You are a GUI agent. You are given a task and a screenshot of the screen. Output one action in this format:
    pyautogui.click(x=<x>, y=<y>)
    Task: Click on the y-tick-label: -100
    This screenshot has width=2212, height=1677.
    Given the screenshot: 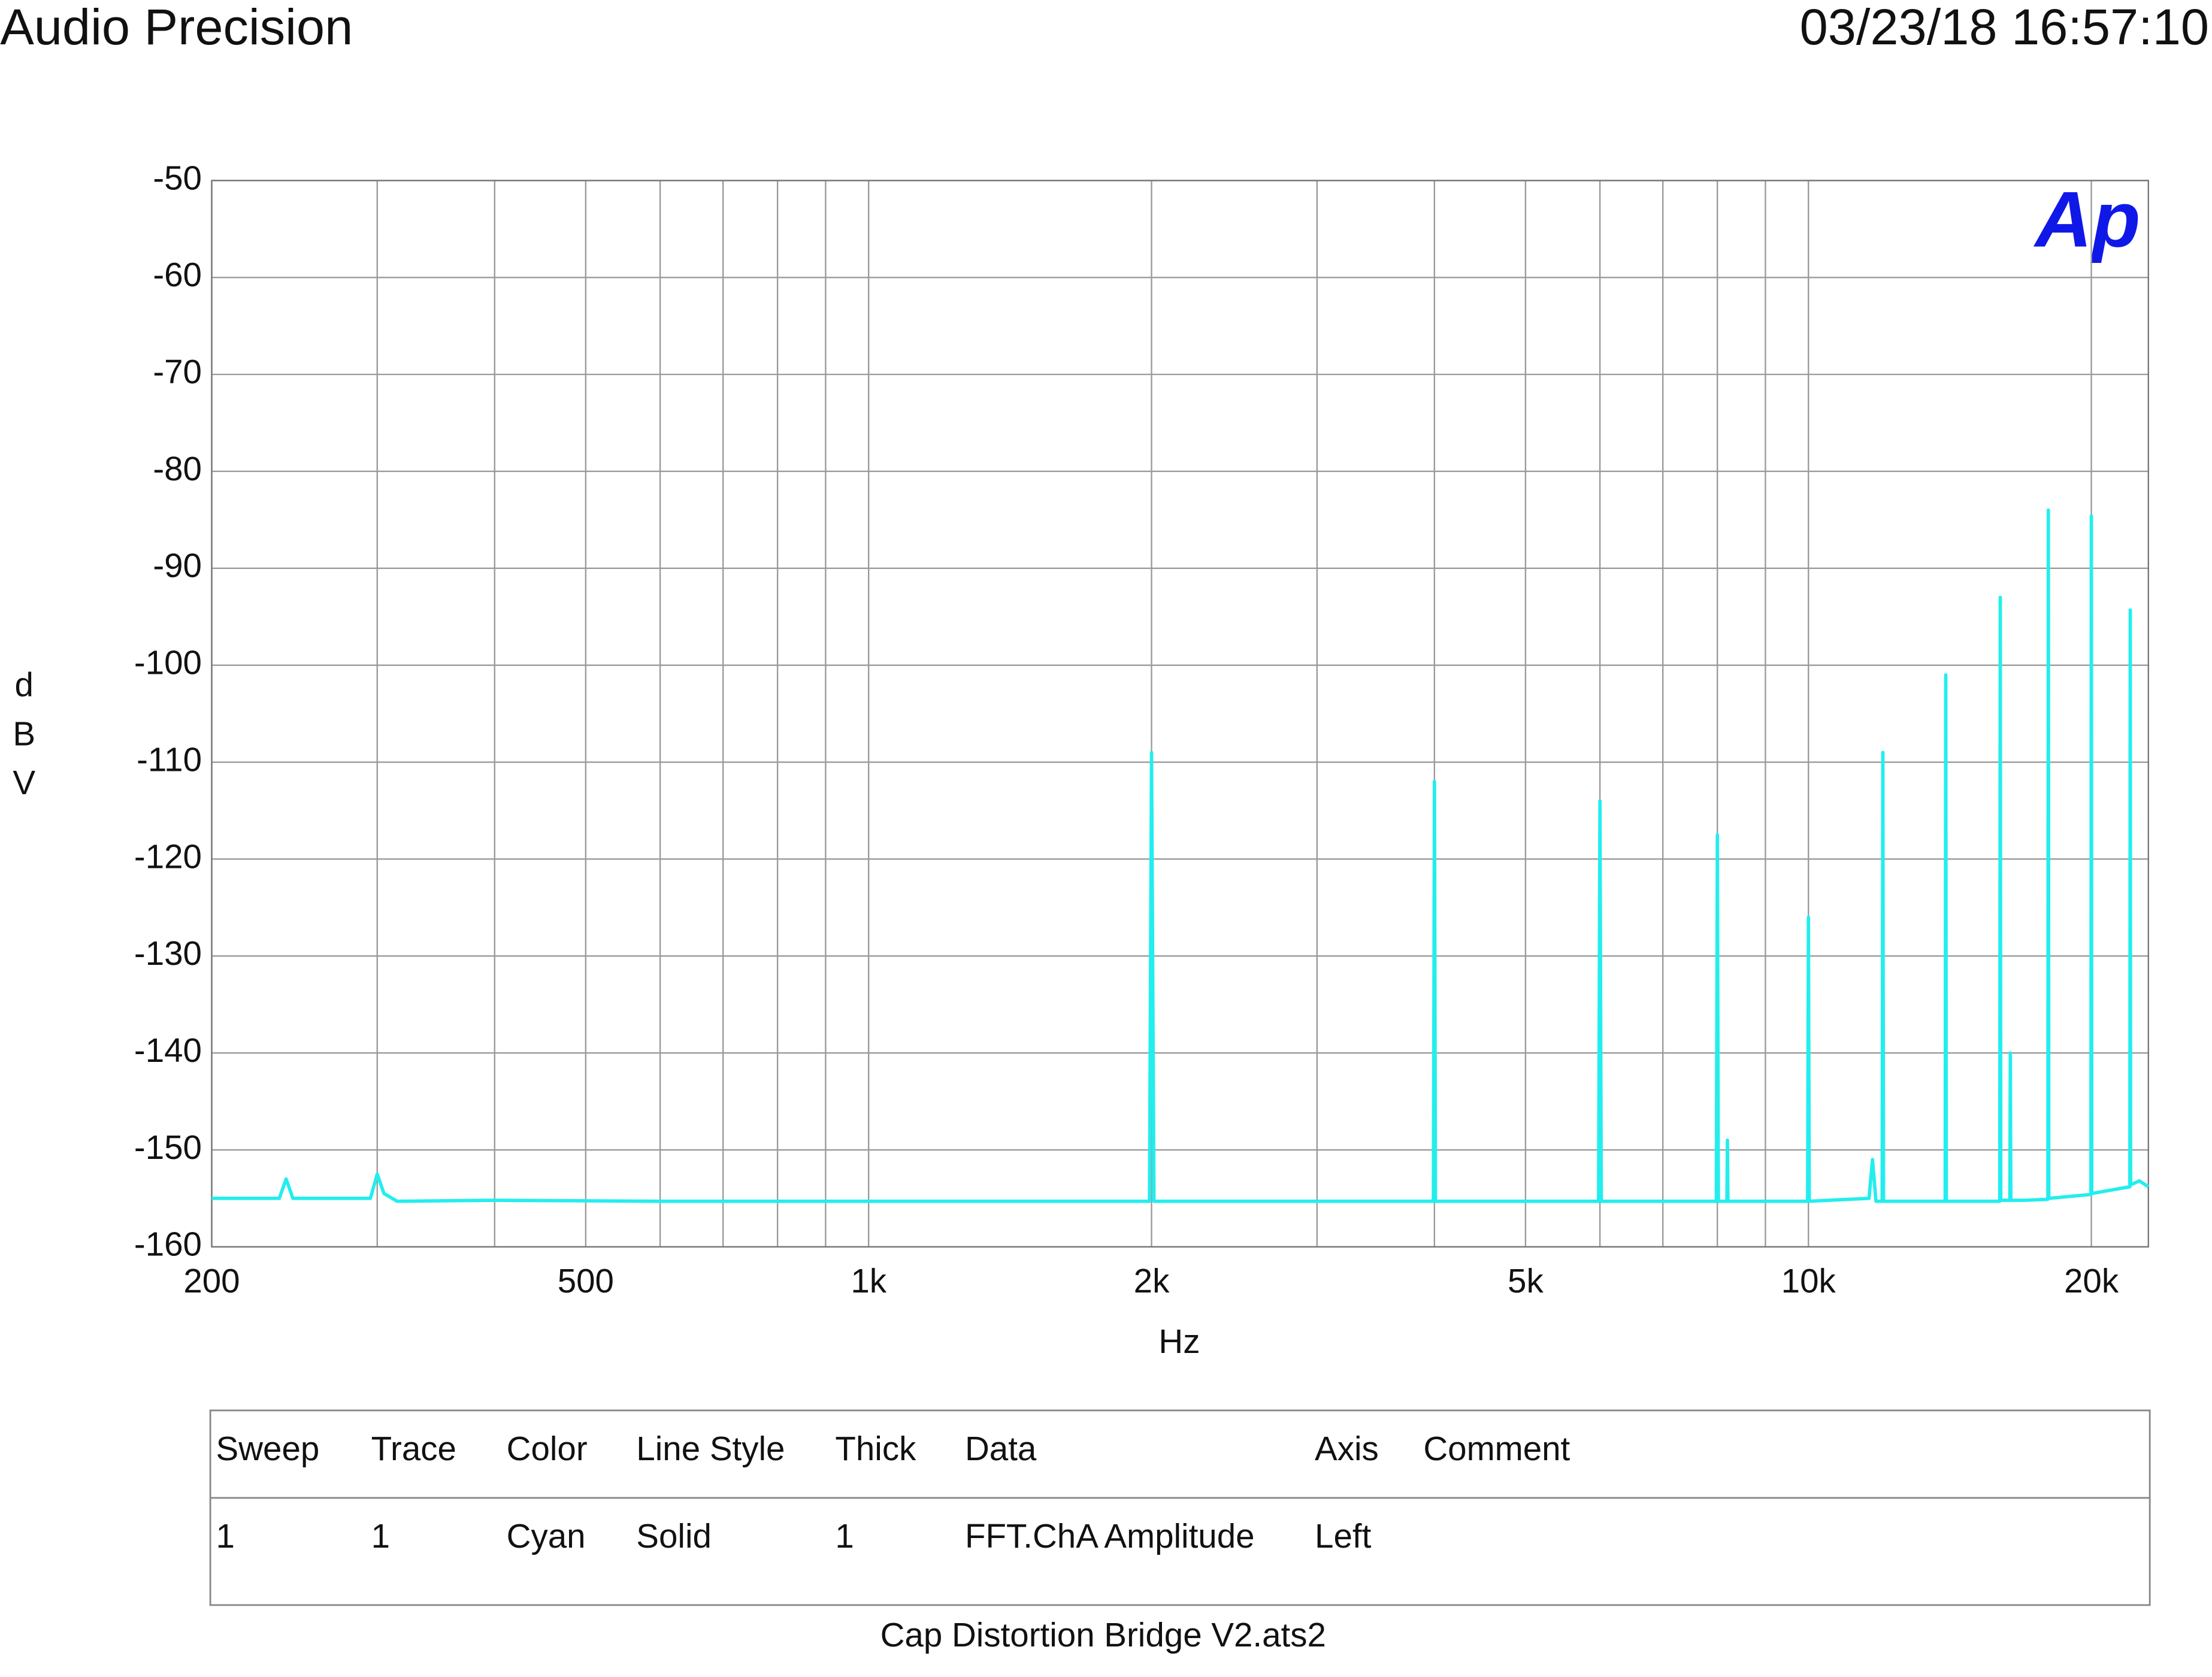 What is the action you would take?
    pyautogui.click(x=168, y=663)
    